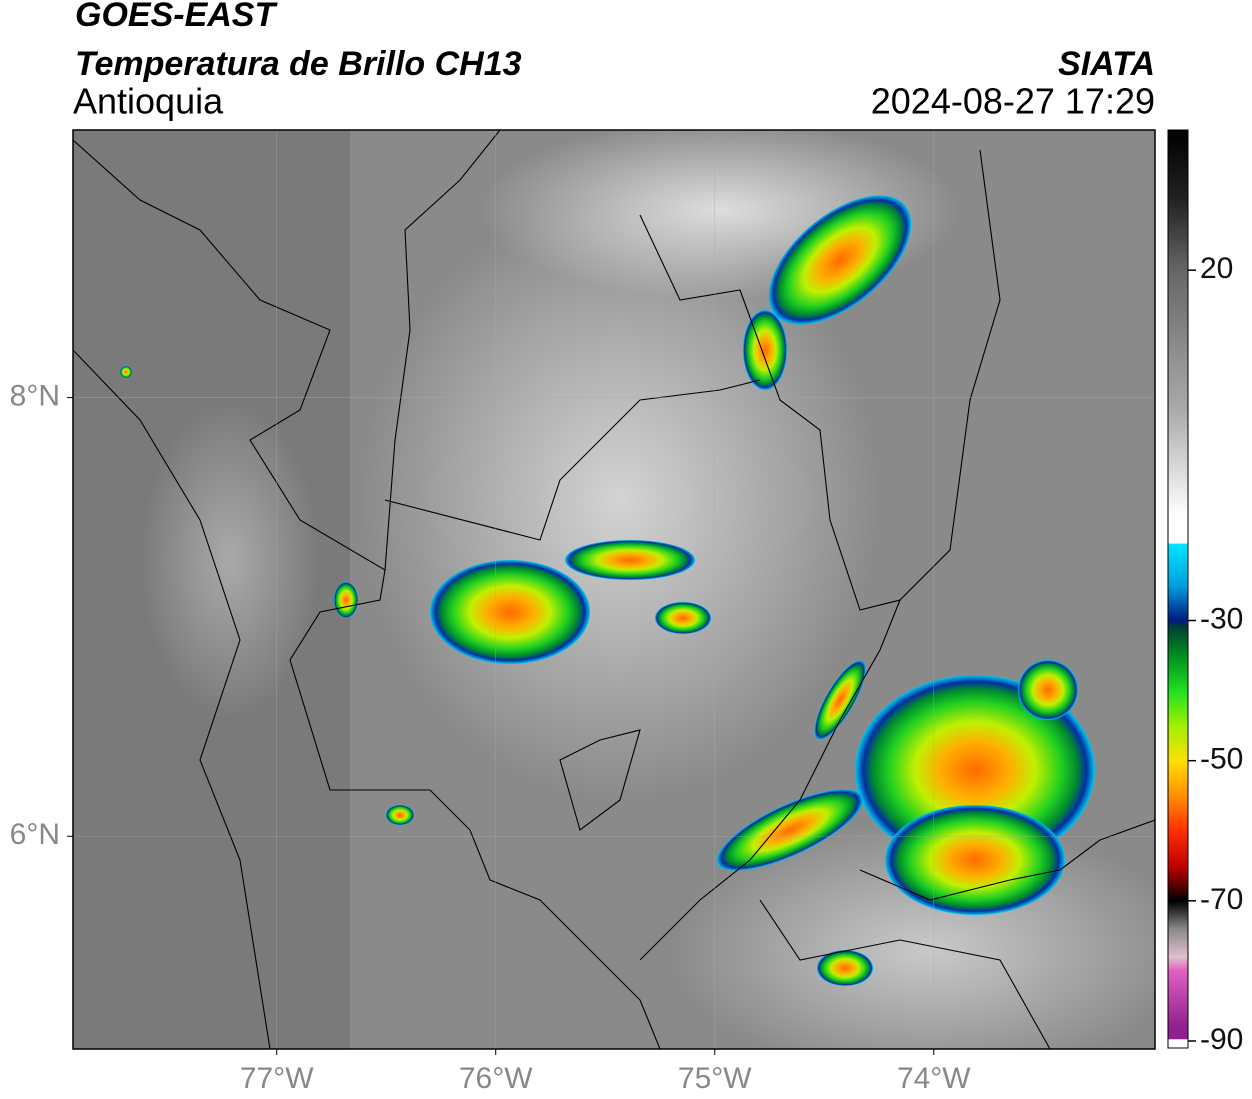  What do you see at coordinates (1106, 64) in the screenshot?
I see `source: SIATA` at bounding box center [1106, 64].